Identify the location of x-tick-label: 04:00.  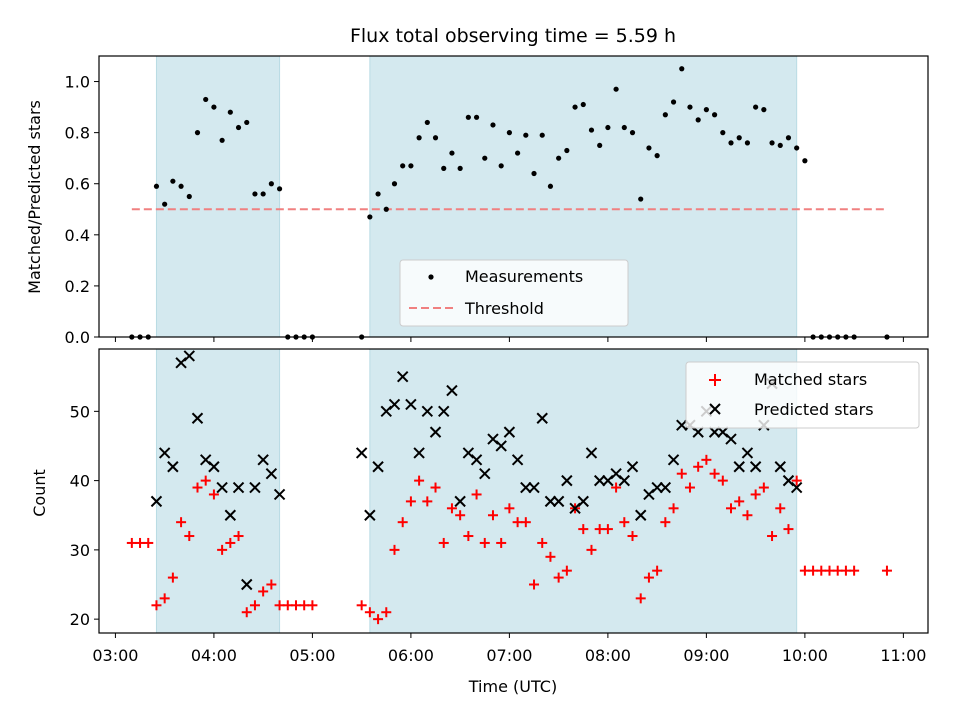
(214, 655).